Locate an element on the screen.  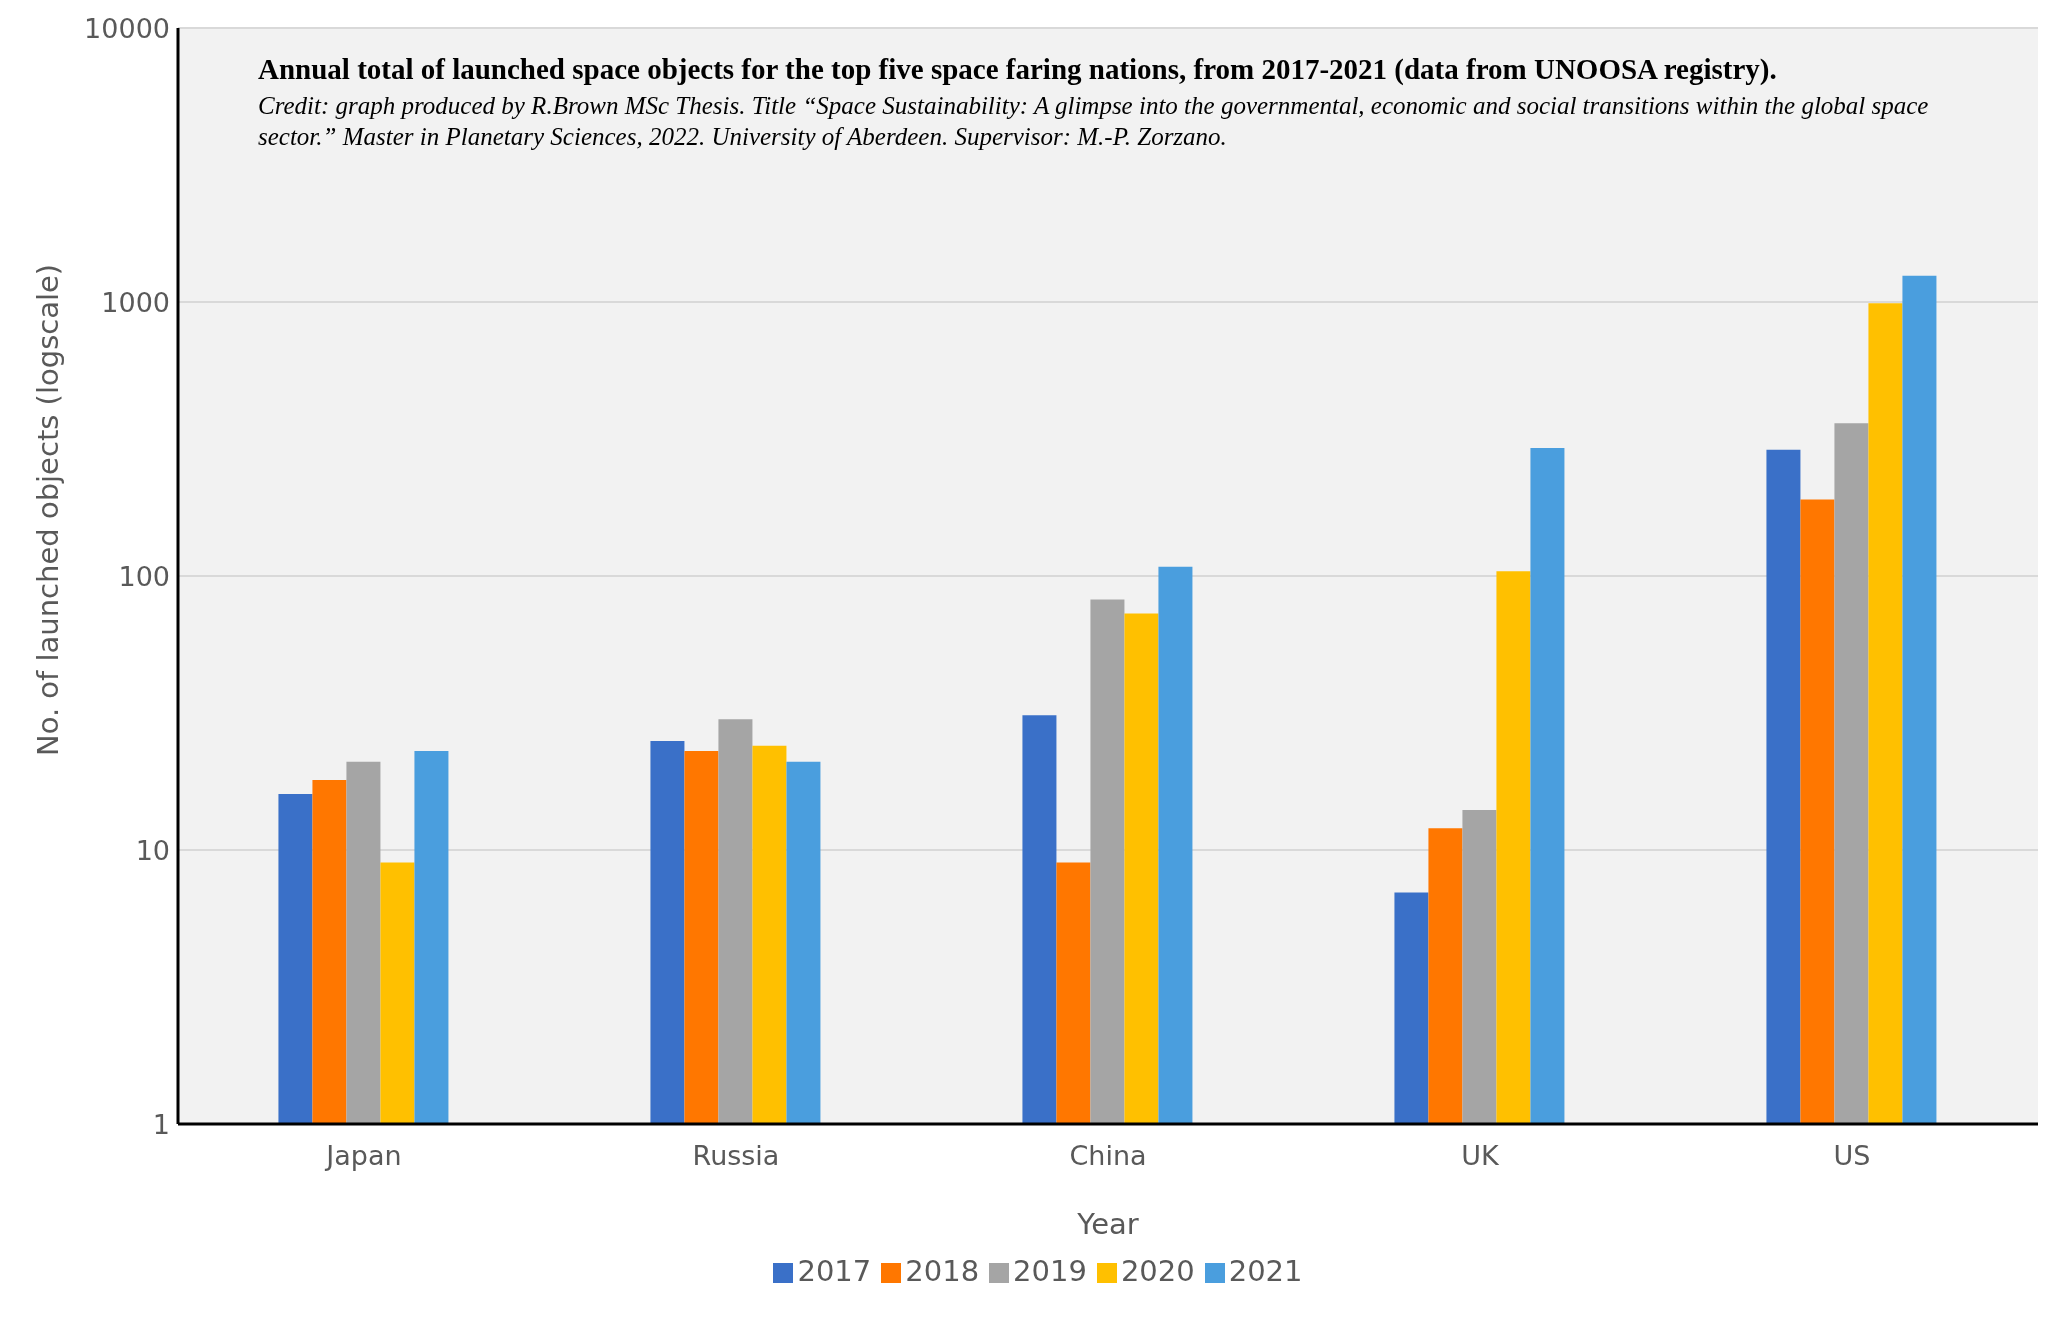
text: Annual total of launched space objects for the top five space faring nations, from 2017-2021 (data from UNOOSA registry). is located at coordinates (1018, 69).